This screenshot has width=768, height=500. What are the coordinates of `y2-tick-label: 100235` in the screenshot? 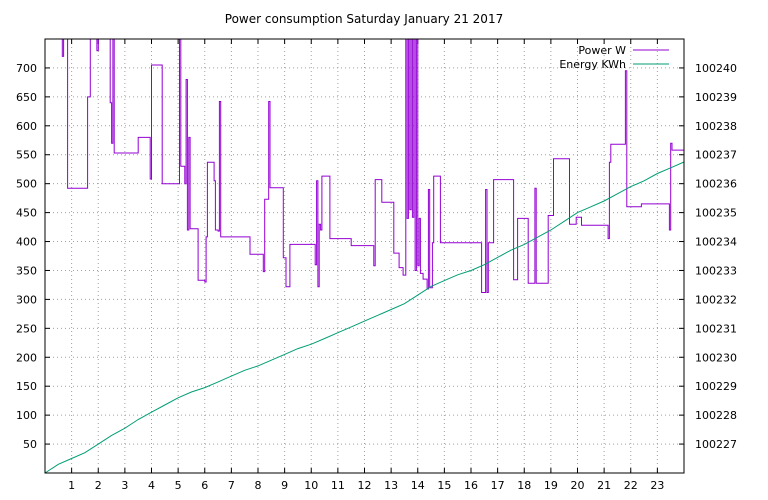 It's located at (716, 213).